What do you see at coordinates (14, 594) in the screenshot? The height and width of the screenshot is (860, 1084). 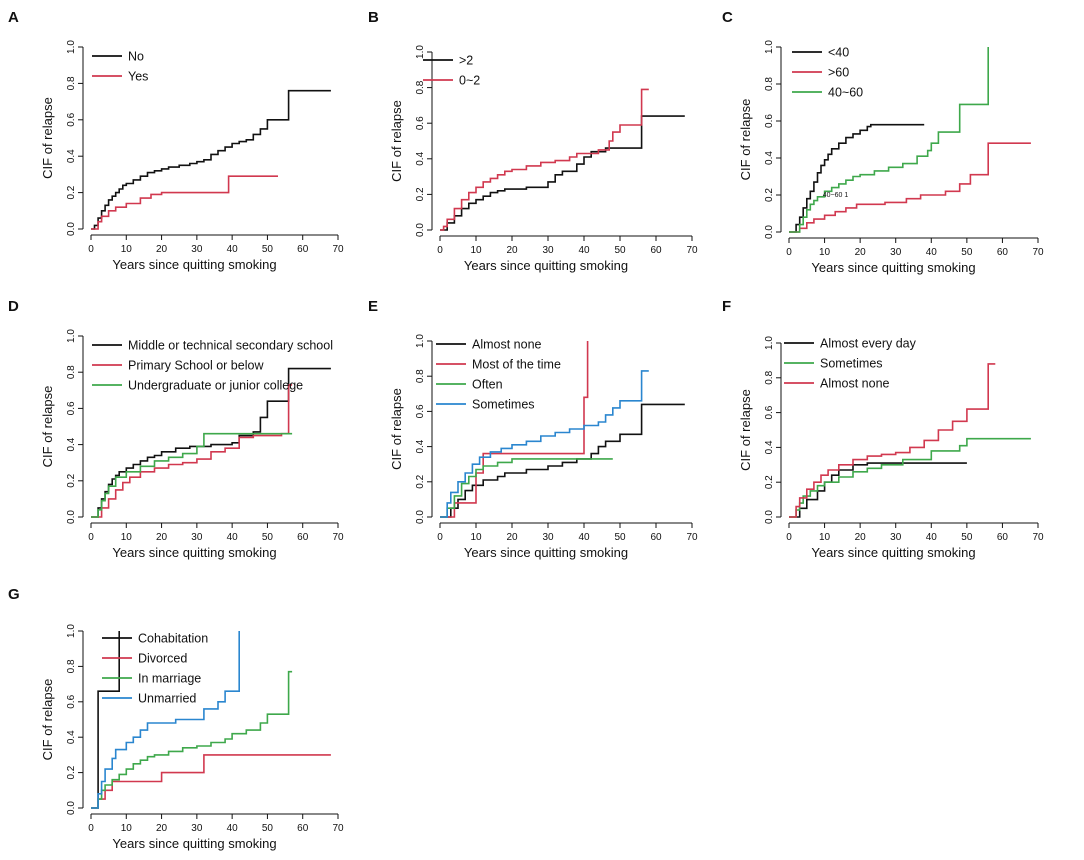 I see `panel-label-g: G` at bounding box center [14, 594].